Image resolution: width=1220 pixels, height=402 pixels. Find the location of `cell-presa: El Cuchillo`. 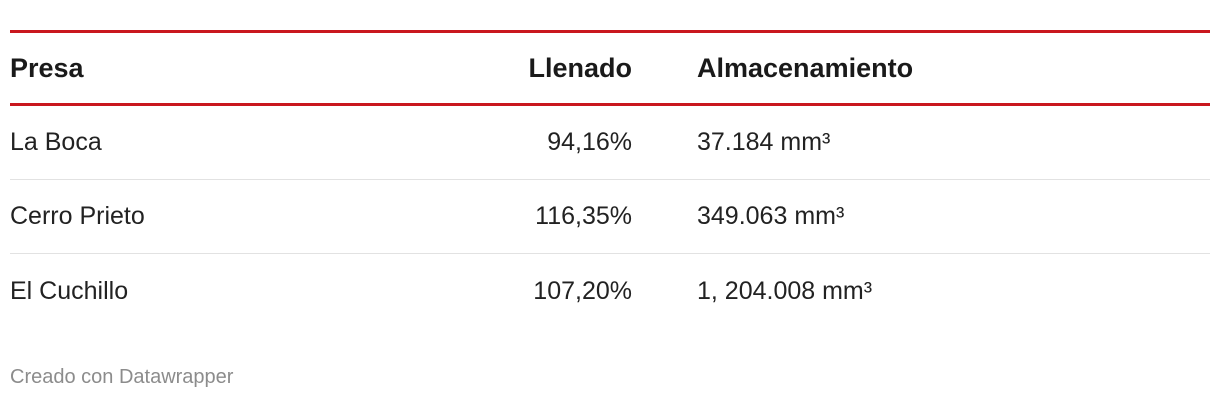

cell-presa: El Cuchillo is located at coordinates (69, 290).